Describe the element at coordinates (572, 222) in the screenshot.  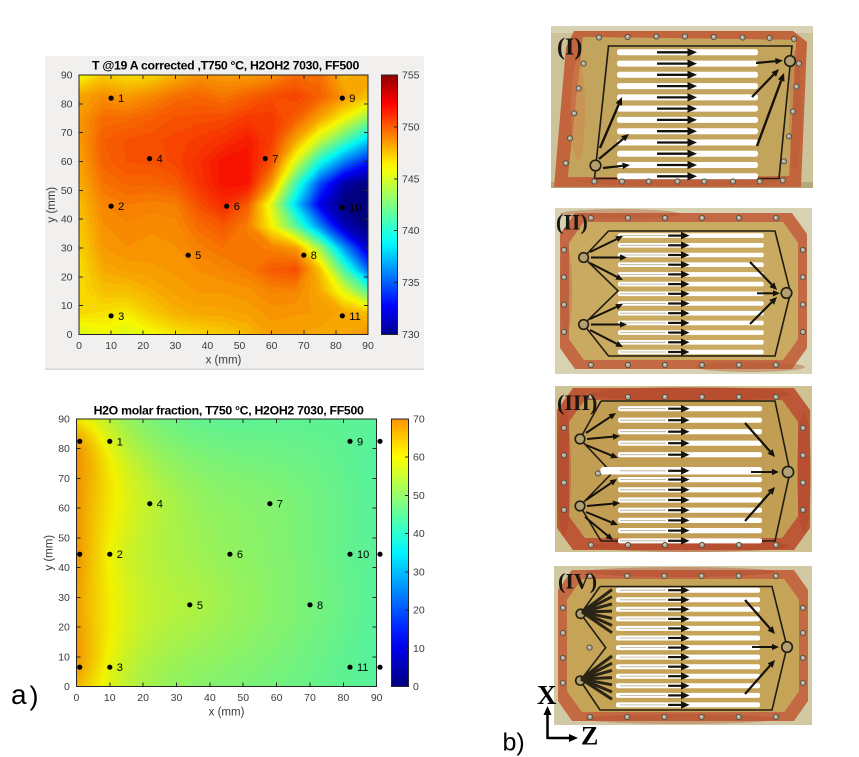
I see `svg-text: (II)` at that location.